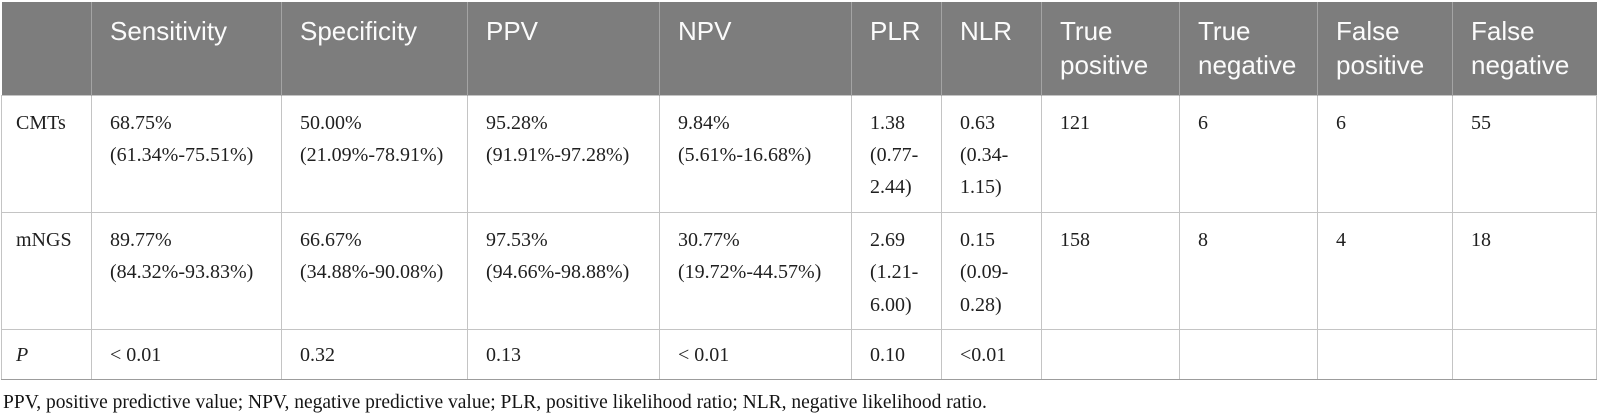  What do you see at coordinates (984, 288) in the screenshot?
I see `cell-confidence-interval: (0.09-0.28)` at bounding box center [984, 288].